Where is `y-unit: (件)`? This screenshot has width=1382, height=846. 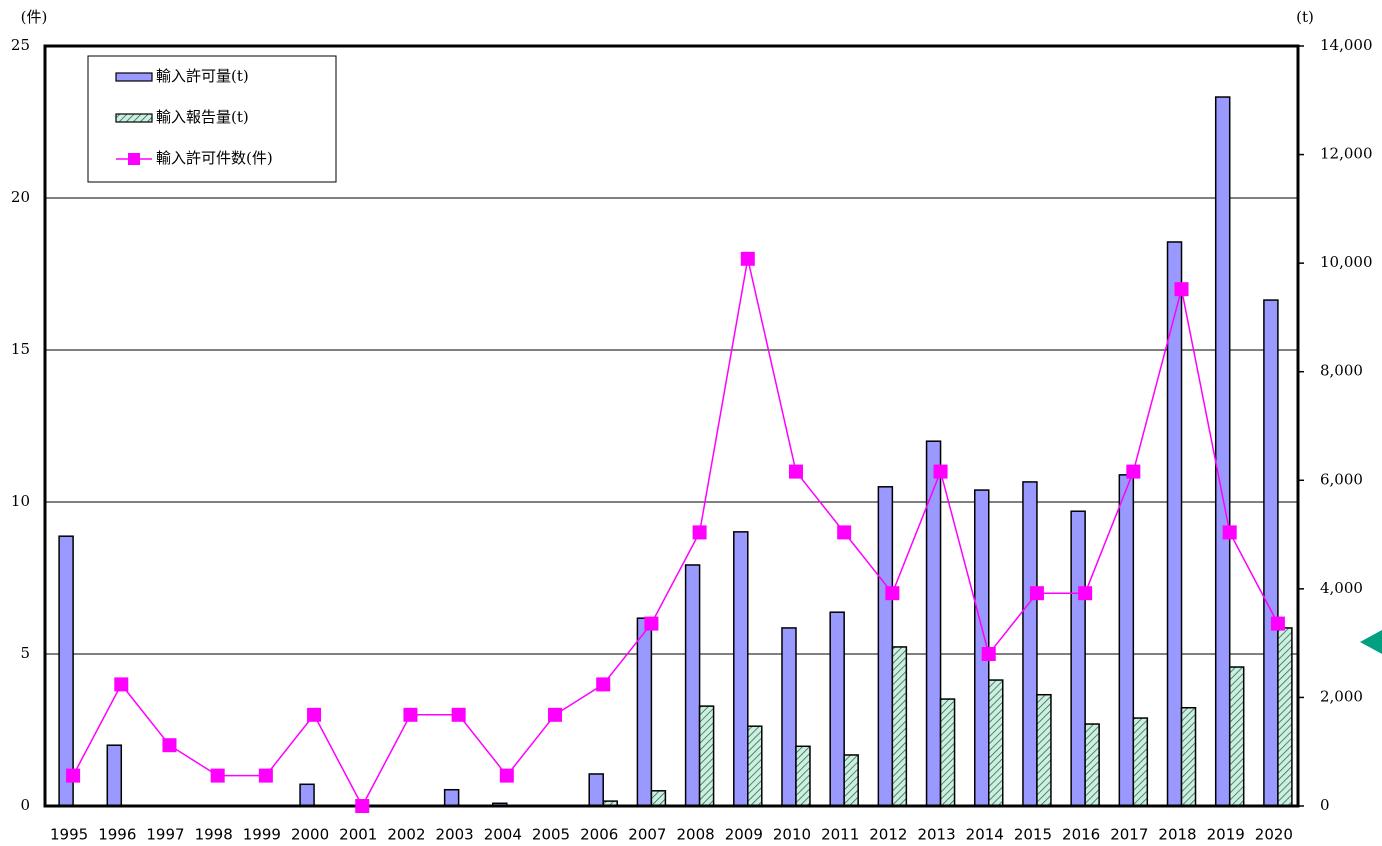 y-unit: (件) is located at coordinates (34, 17).